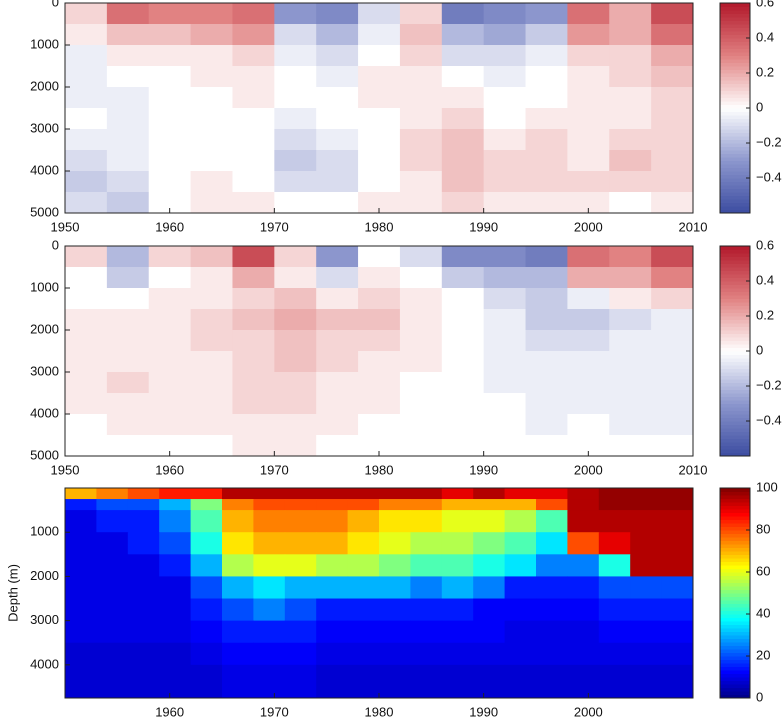 The image size is (784, 725). Describe the element at coordinates (735, 593) in the screenshot. I see `colorbar-frame` at that location.